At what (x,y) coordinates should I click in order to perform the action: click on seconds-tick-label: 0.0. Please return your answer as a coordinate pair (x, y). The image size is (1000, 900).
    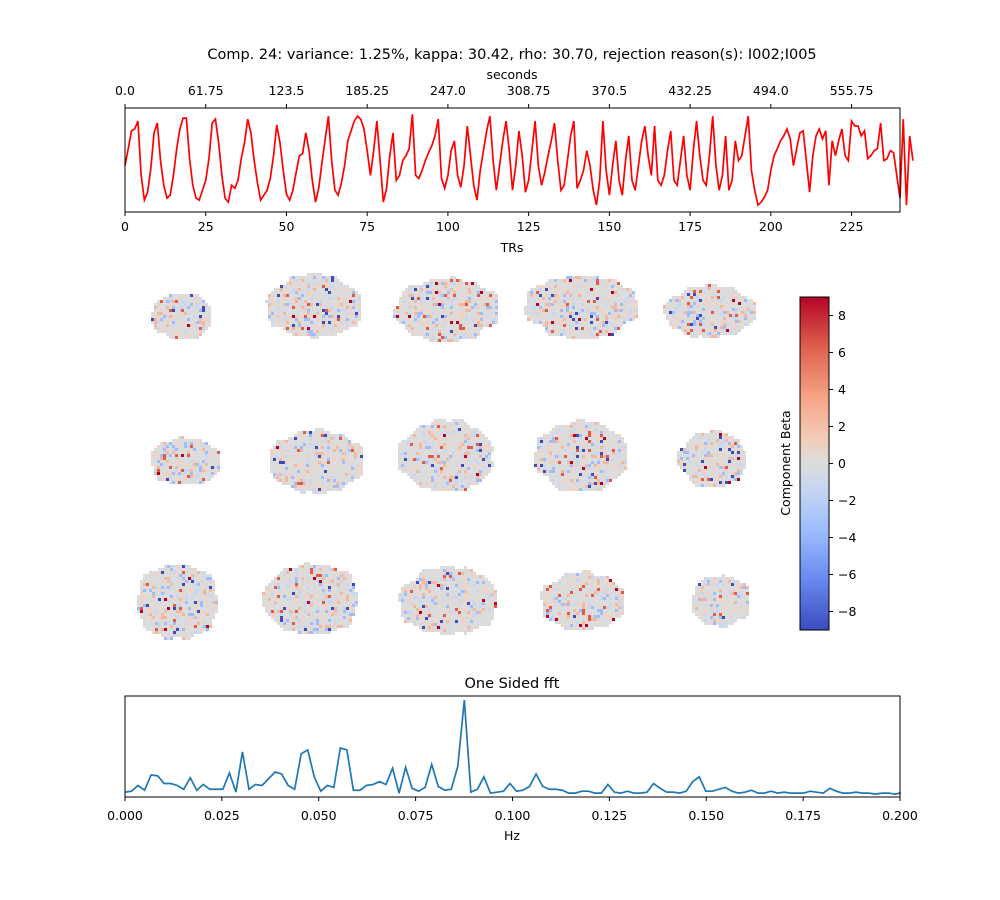
    Looking at the image, I should click on (125, 90).